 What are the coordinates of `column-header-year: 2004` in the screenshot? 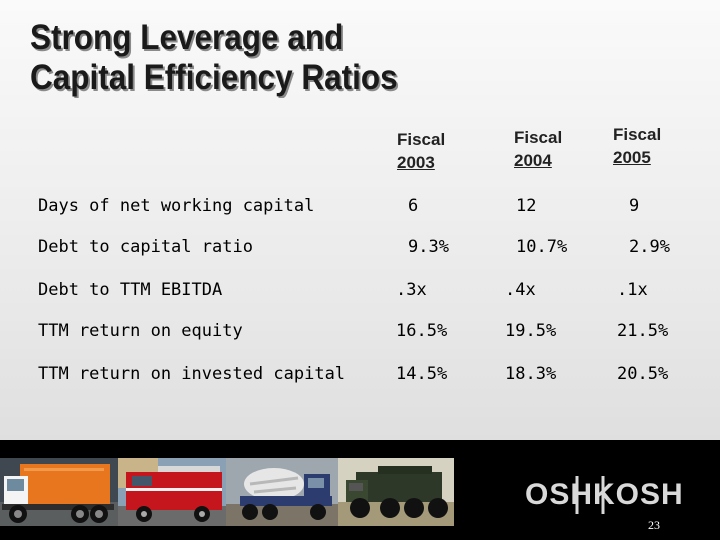 It's located at (533, 160).